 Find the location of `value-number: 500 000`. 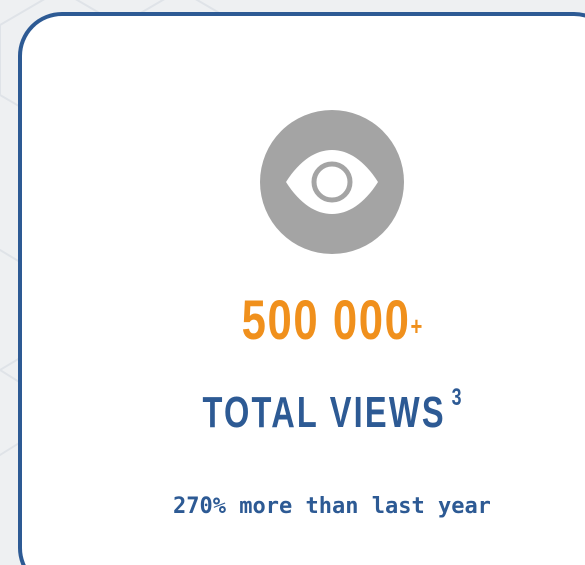

value-number: 500 000 is located at coordinates (326, 319).